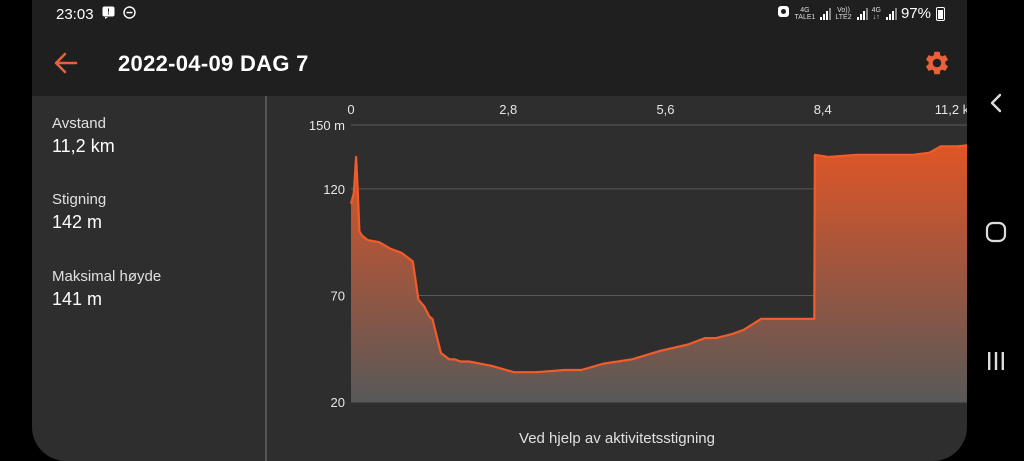  I want to click on volte-indicator: Vo)) LTE2, so click(843, 14).